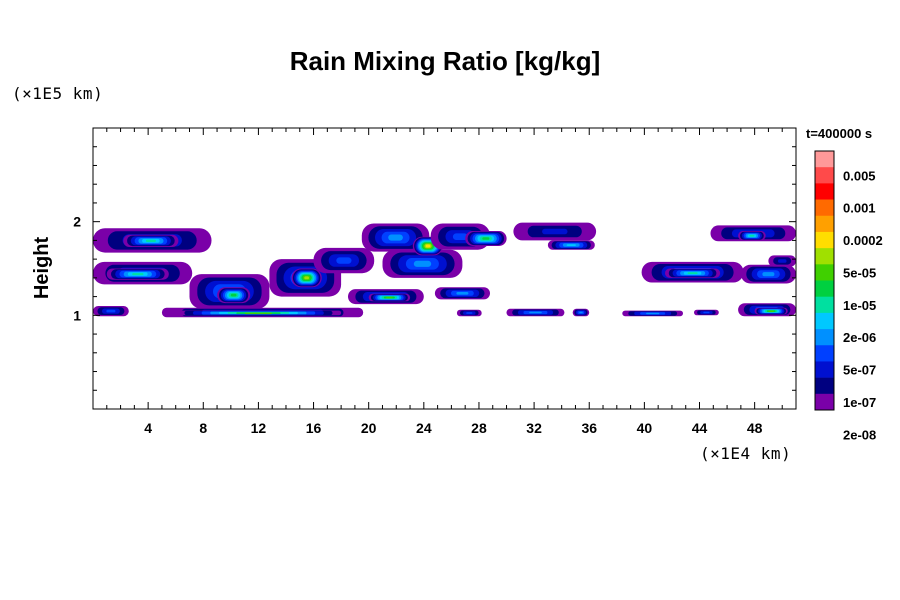  I want to click on colorbar-label: 0.0002, so click(863, 240).